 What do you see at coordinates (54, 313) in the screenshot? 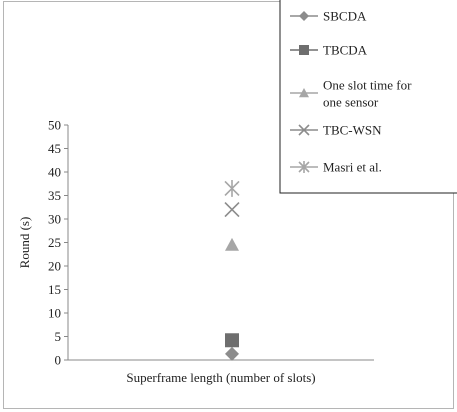
I see `y-tick-label: 10` at bounding box center [54, 313].